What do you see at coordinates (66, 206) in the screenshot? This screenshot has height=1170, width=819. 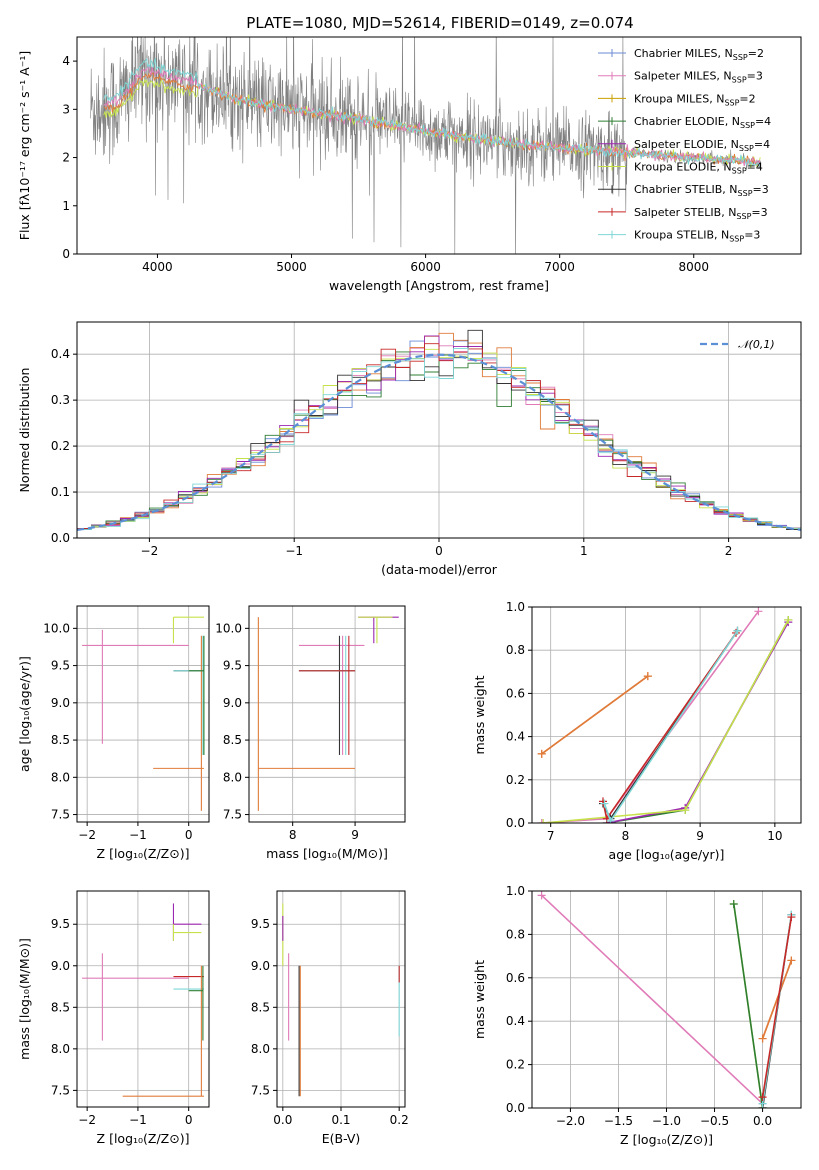 I see `y-tick-label: 1` at bounding box center [66, 206].